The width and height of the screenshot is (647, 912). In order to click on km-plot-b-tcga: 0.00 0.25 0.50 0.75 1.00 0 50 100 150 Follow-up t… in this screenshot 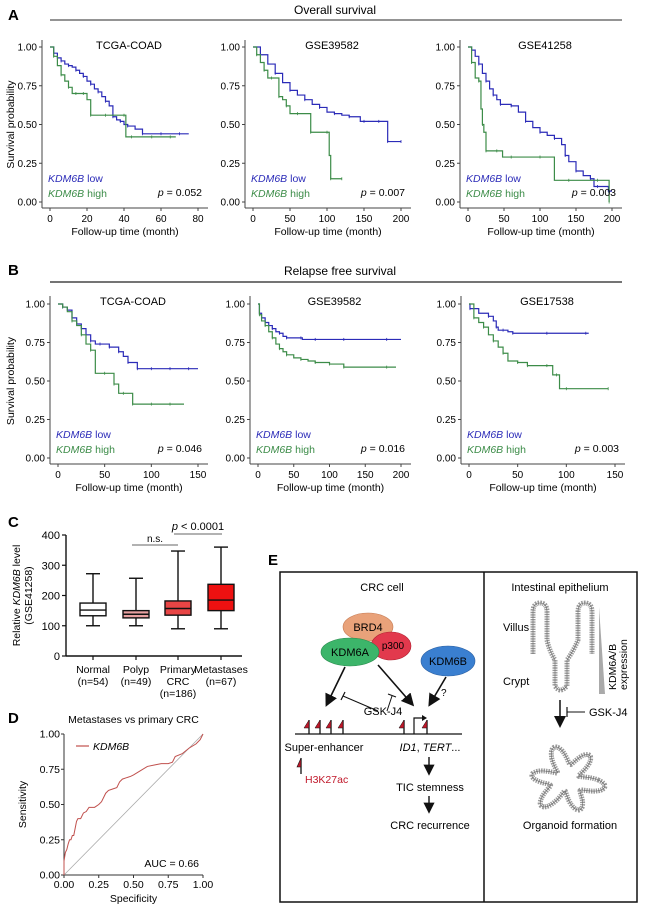, I will do `click(106, 395)`.